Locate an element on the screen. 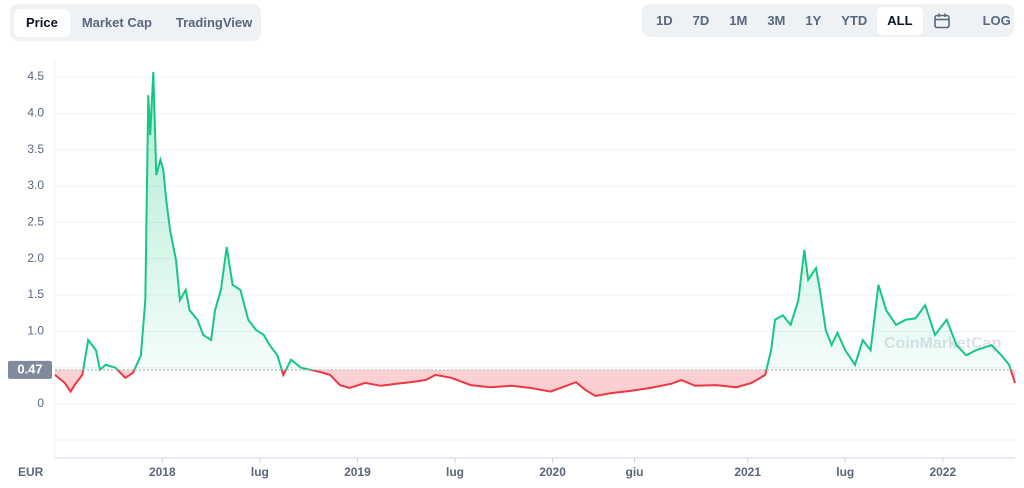 This screenshot has width=1024, height=488. calendar-icon is located at coordinates (941, 21).